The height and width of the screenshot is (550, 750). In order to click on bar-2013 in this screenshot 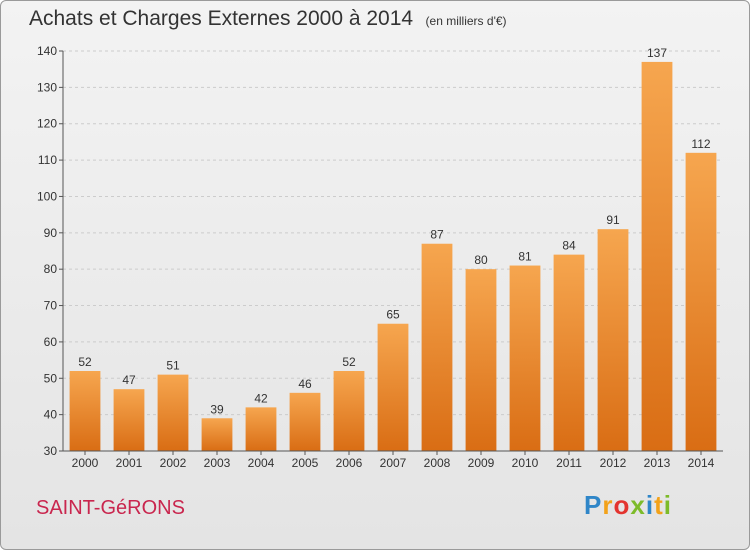, I will do `click(657, 256)`.